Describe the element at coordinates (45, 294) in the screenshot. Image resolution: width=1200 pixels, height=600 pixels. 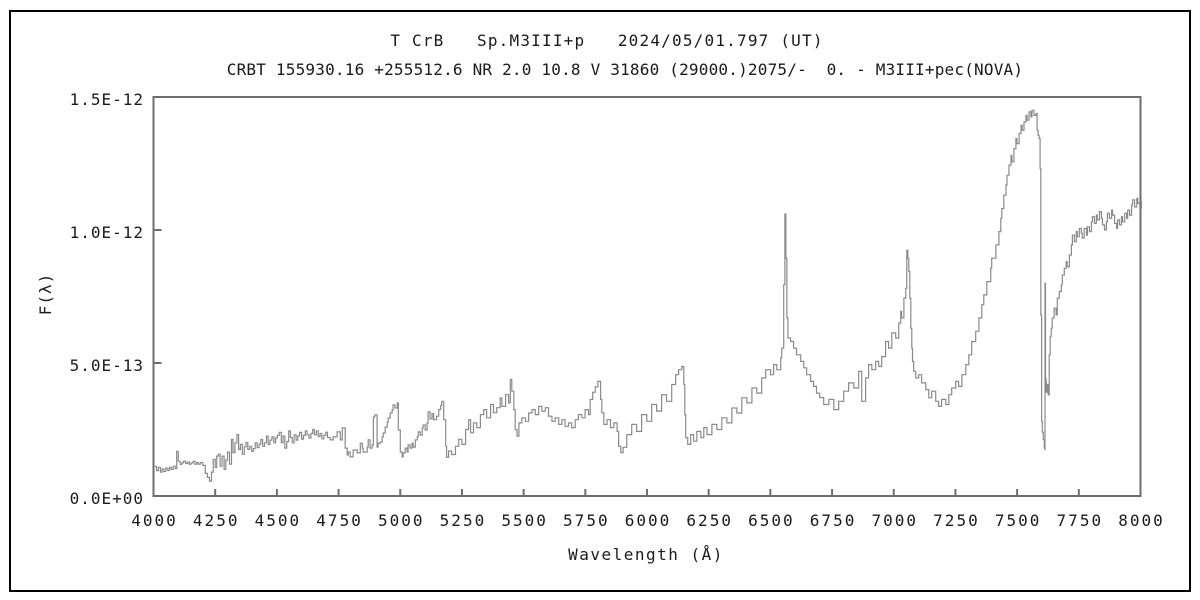
I see `y-axis-title: F(λ)` at that location.